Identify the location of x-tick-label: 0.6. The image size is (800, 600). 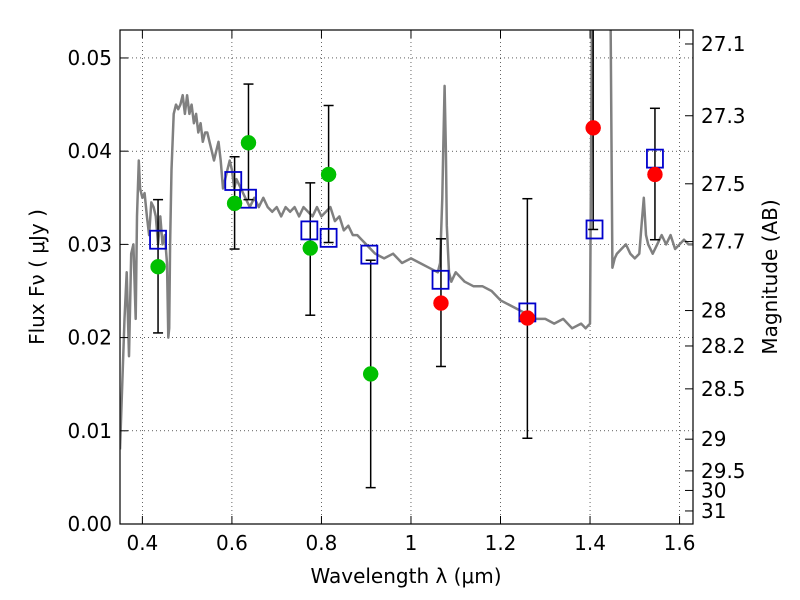
(232, 543).